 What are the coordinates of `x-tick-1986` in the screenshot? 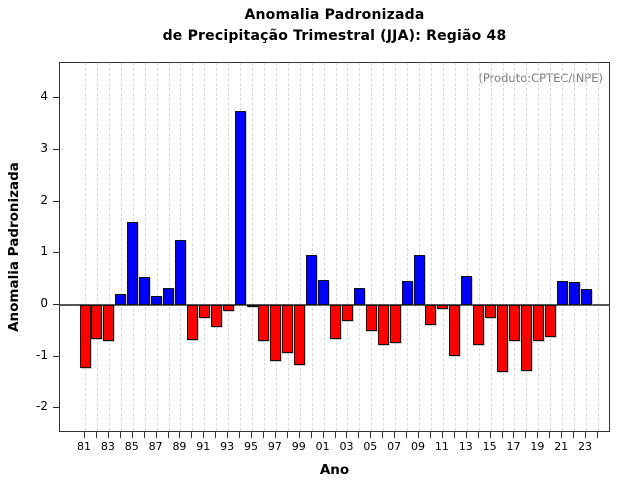 It's located at (144, 435).